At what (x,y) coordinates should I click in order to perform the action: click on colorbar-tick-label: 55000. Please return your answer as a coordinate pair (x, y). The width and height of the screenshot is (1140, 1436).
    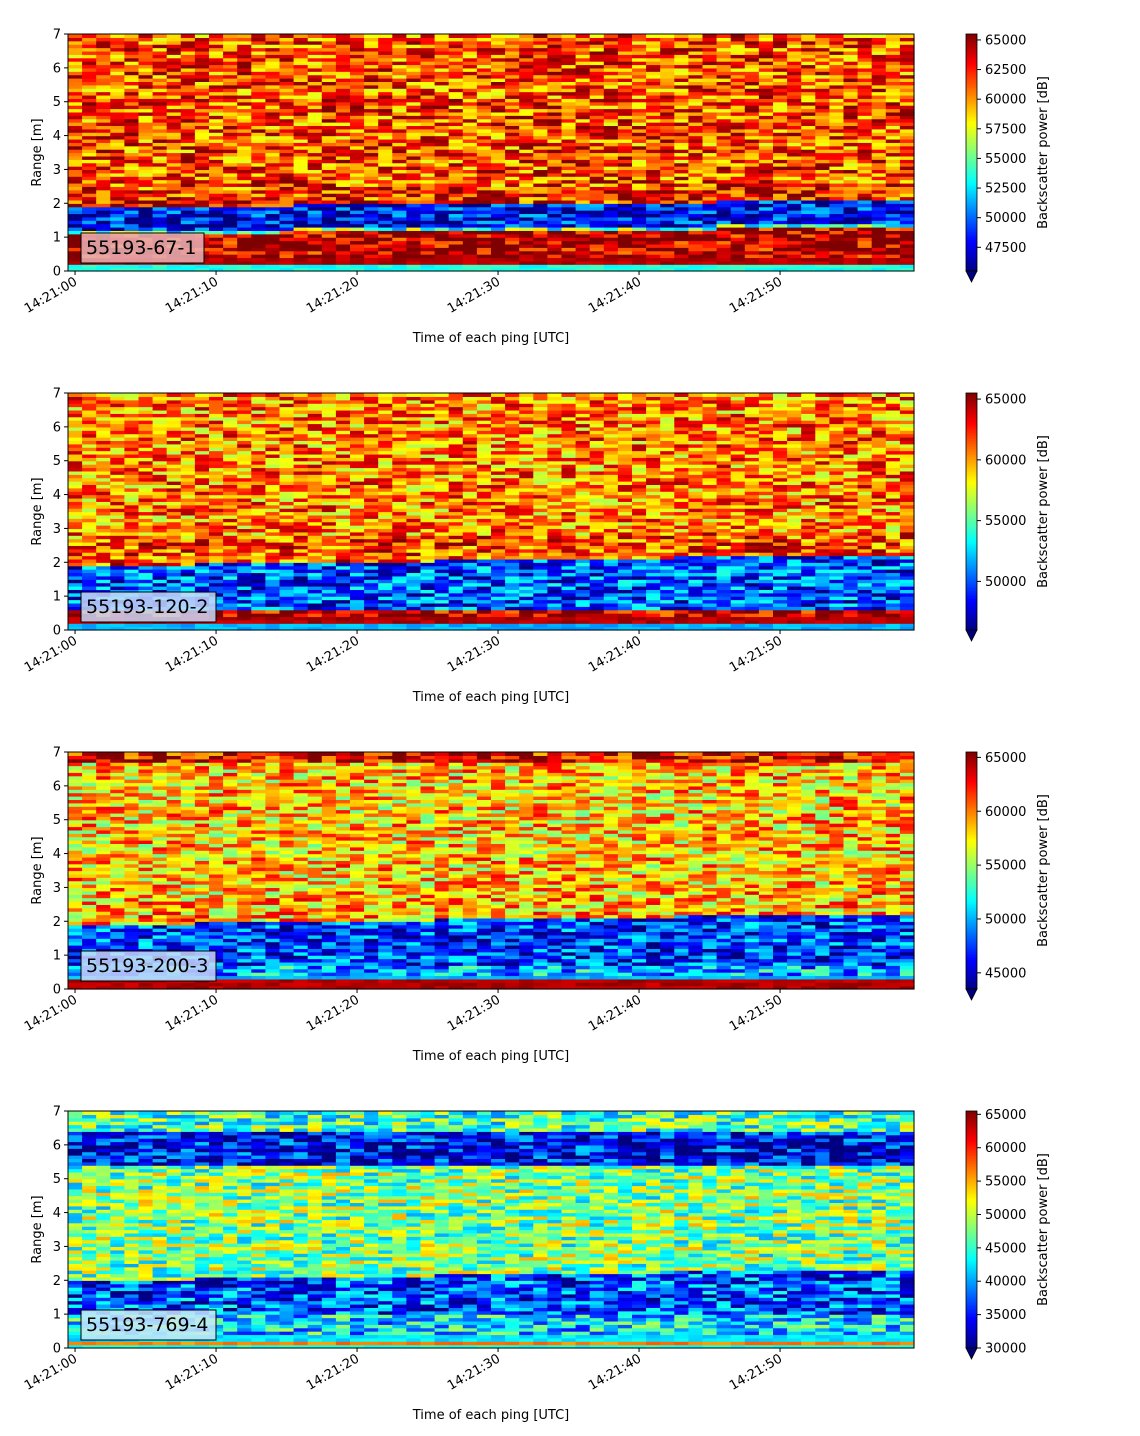
    Looking at the image, I should click on (1005, 159).